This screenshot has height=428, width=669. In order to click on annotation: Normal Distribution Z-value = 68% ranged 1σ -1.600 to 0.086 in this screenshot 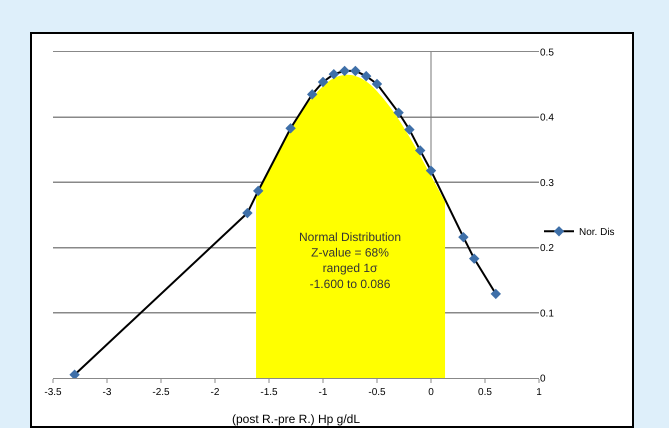, I will do `click(350, 260)`.